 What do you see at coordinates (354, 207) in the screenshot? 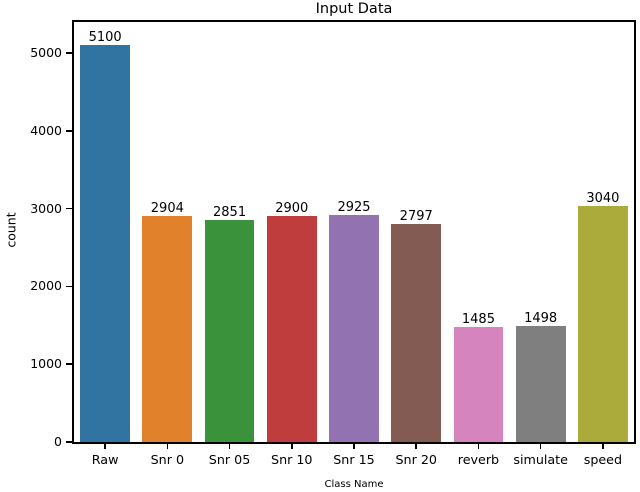
I see `bar-value-snr-15: 2925` at bounding box center [354, 207].